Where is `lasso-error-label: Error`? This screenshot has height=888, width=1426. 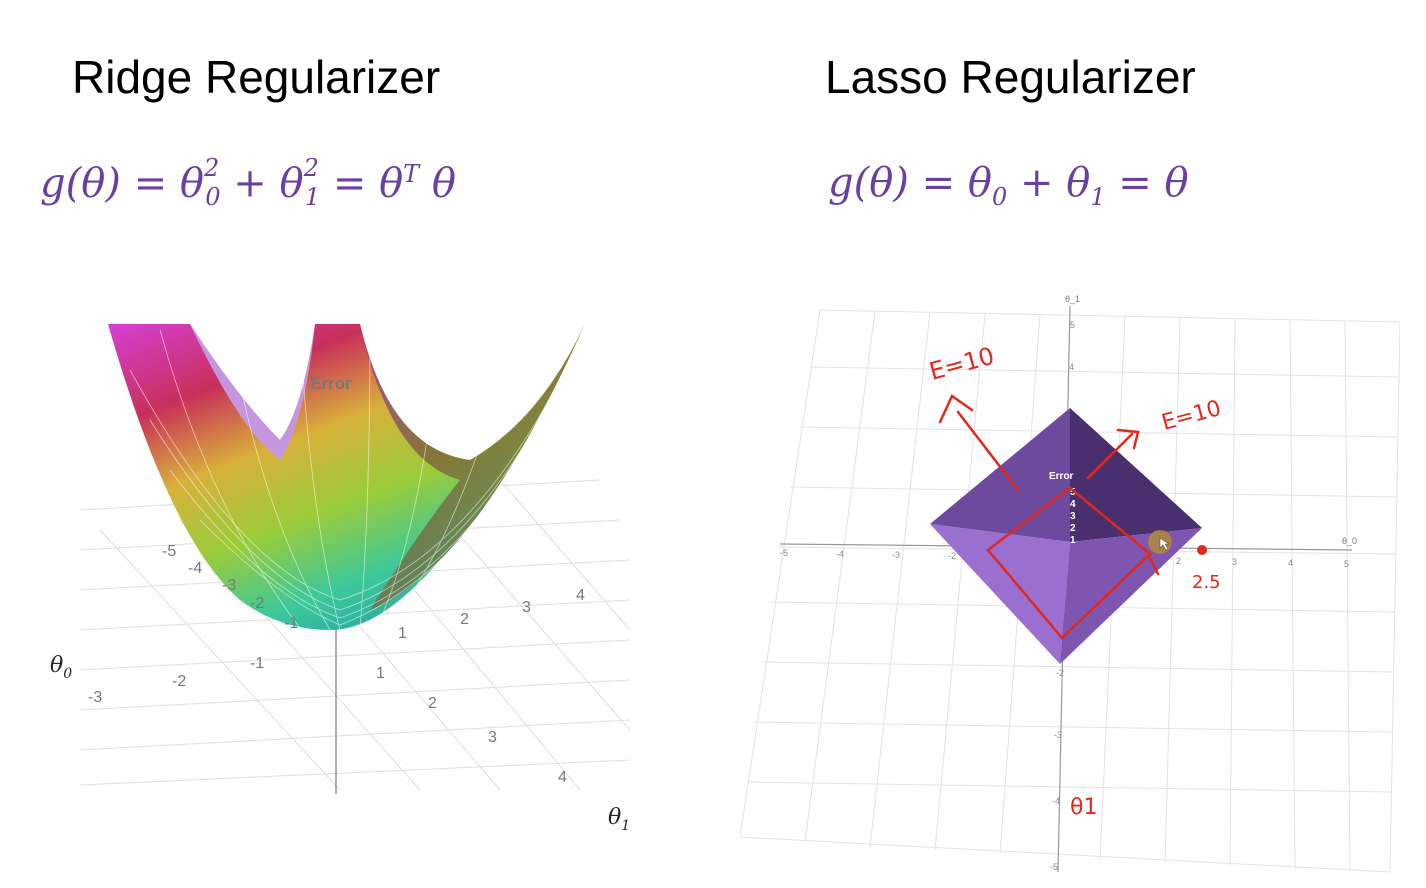
lasso-error-label: Error is located at coordinates (1061, 476).